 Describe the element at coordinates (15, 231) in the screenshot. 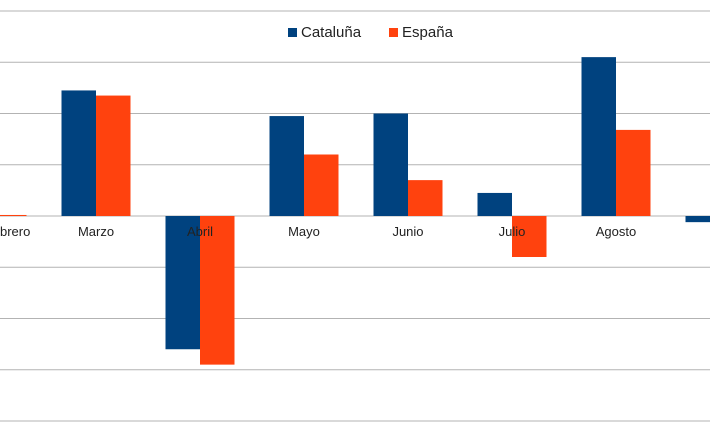

I see `category-label-febrero: brero` at that location.